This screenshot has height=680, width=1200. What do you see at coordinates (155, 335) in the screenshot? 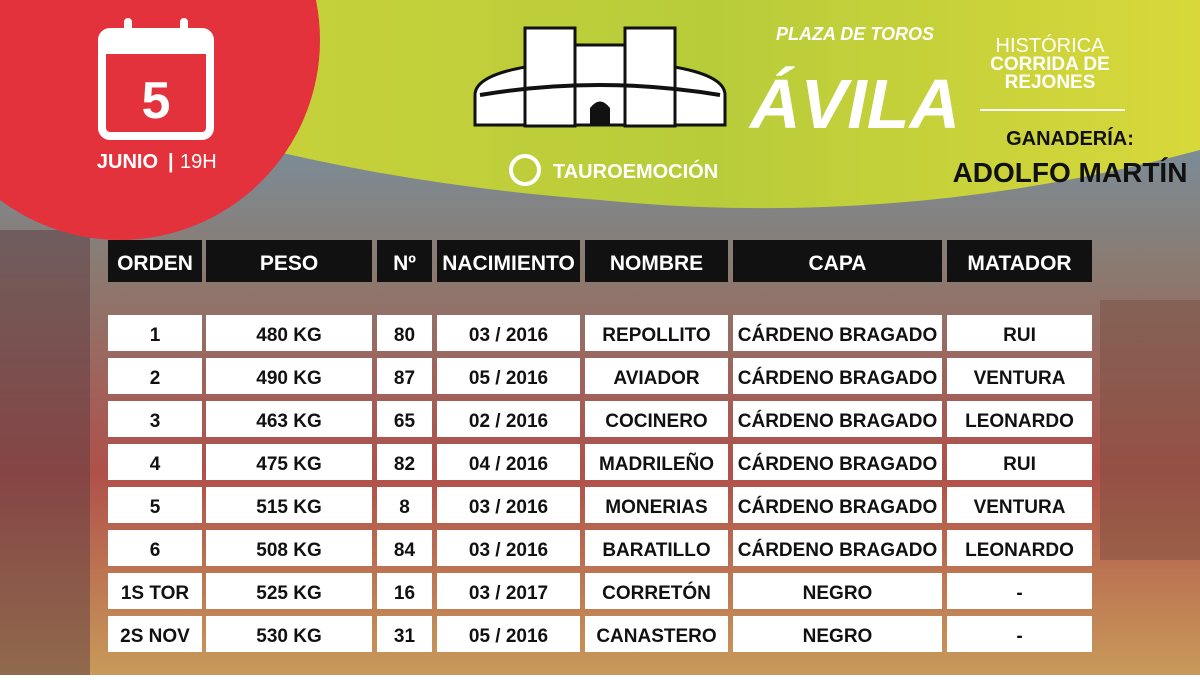
I see `cell-text: 1` at bounding box center [155, 335].